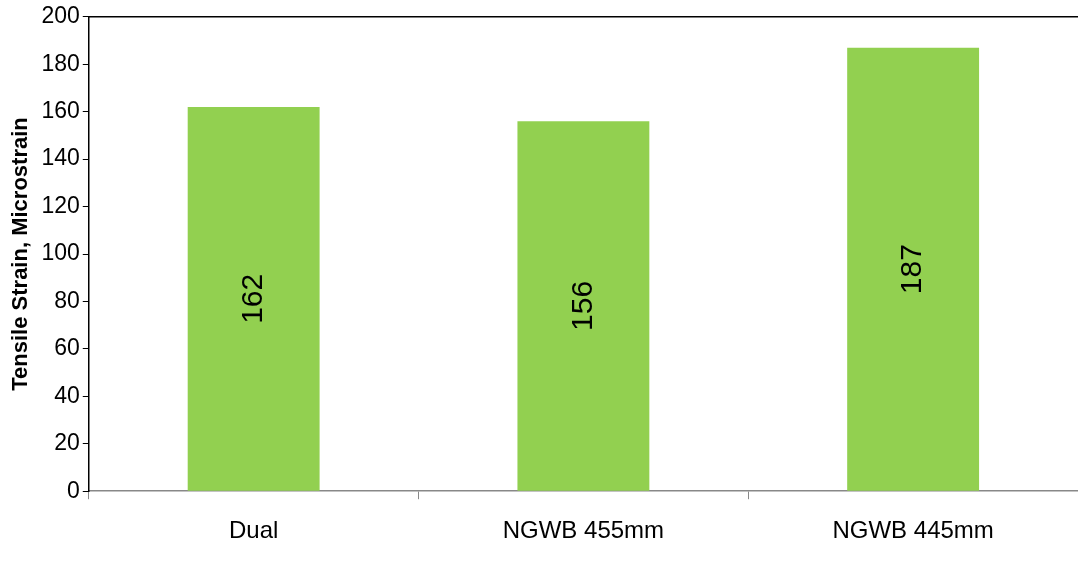  What do you see at coordinates (60, 62) in the screenshot?
I see `y-tick-label: 180` at bounding box center [60, 62].